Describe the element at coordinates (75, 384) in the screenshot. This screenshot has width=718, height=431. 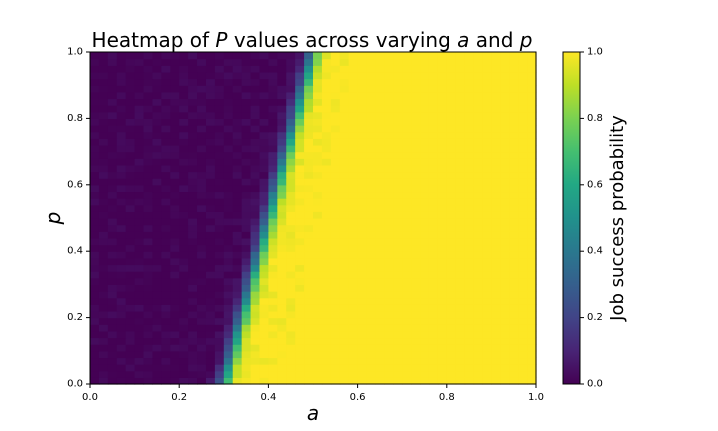
I see `y-tick-label: 0.0` at that location.